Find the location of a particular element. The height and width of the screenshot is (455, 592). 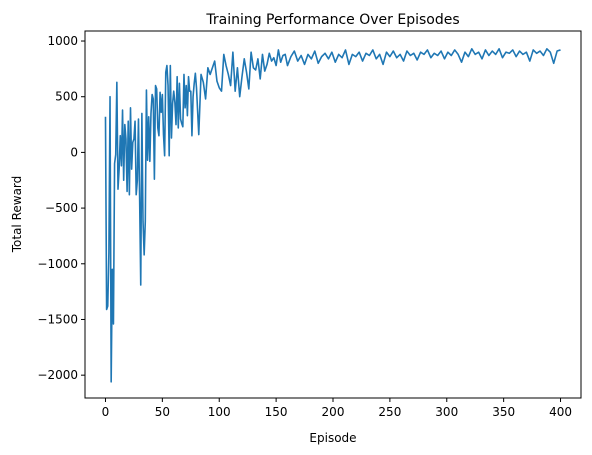

x-axis-label: Episode is located at coordinates (332, 438).